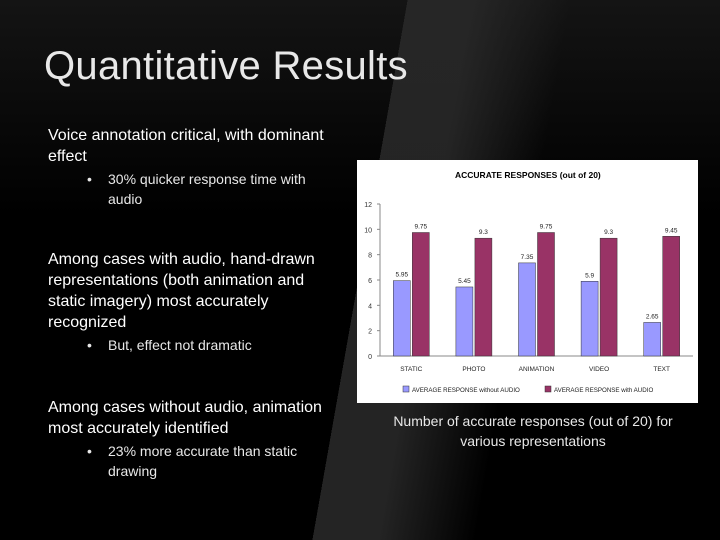  I want to click on legend-label: AVERAGE RESPONSE with AUDIO, so click(603, 390).